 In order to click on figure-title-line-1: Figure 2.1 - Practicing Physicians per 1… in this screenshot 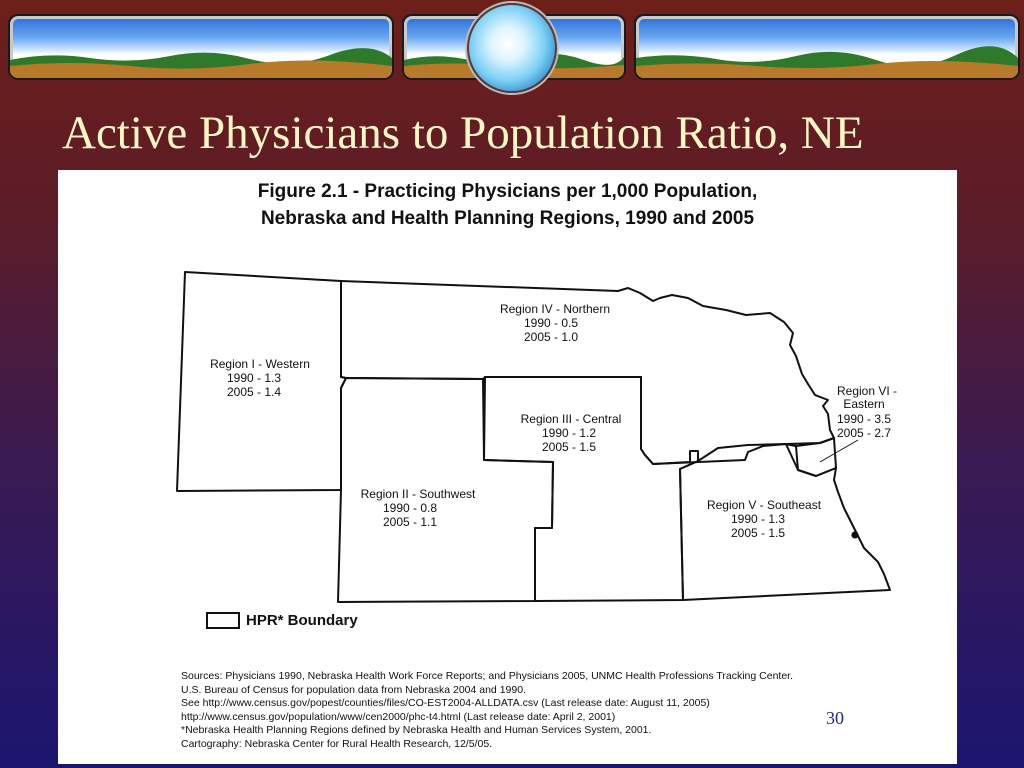, I will do `click(507, 191)`.